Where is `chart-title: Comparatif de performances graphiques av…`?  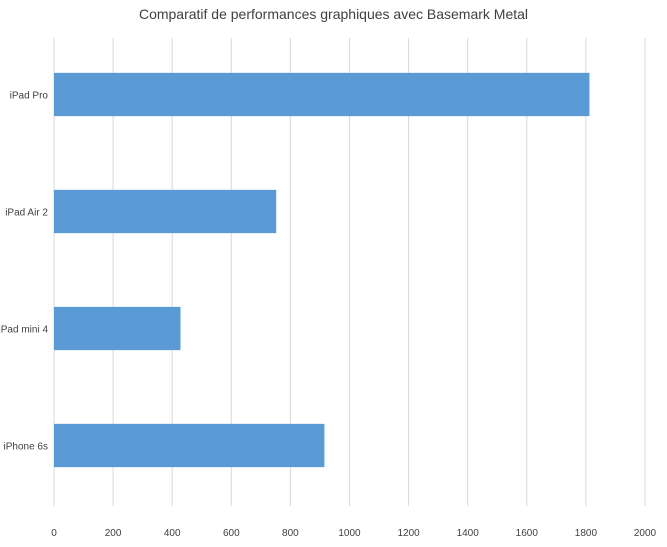
chart-title: Comparatif de performances graphiques av… is located at coordinates (333, 14).